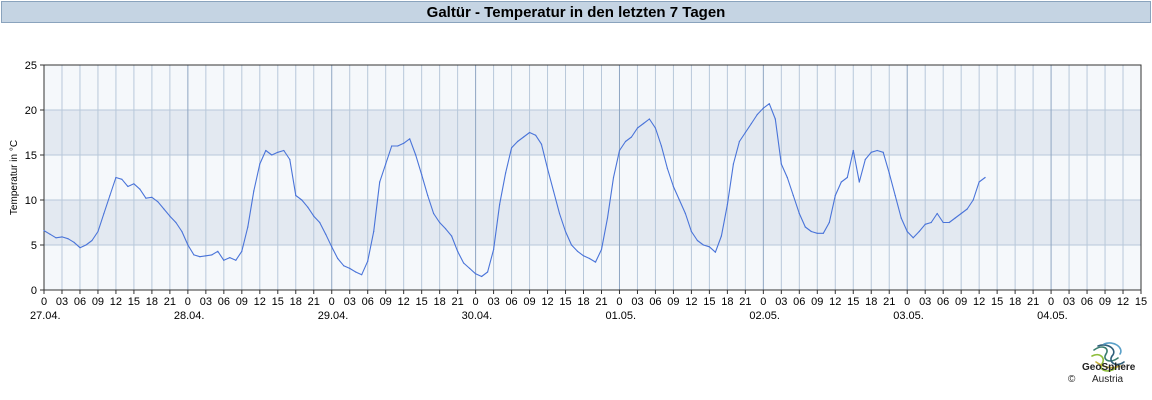 The image size is (1152, 400). What do you see at coordinates (1108, 379) in the screenshot?
I see `logo-subtitle: Austria` at bounding box center [1108, 379].